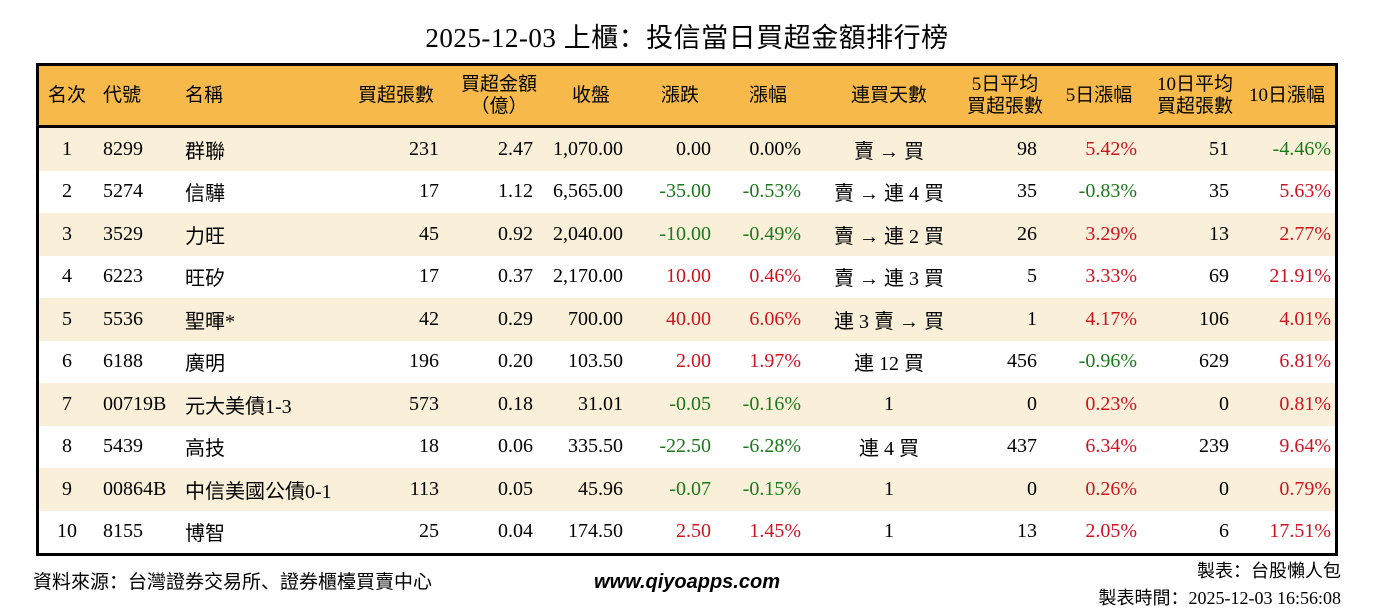 Image resolution: width=1374 pixels, height=612 pixels. I want to click on cell: 00864B, so click(135, 488).